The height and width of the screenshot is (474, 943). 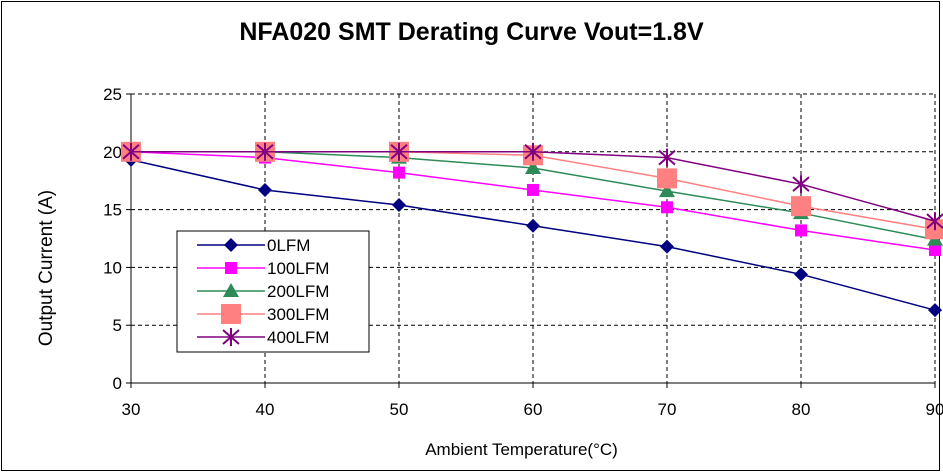 I want to click on legend-item: 0LFM, so click(x=253, y=245).